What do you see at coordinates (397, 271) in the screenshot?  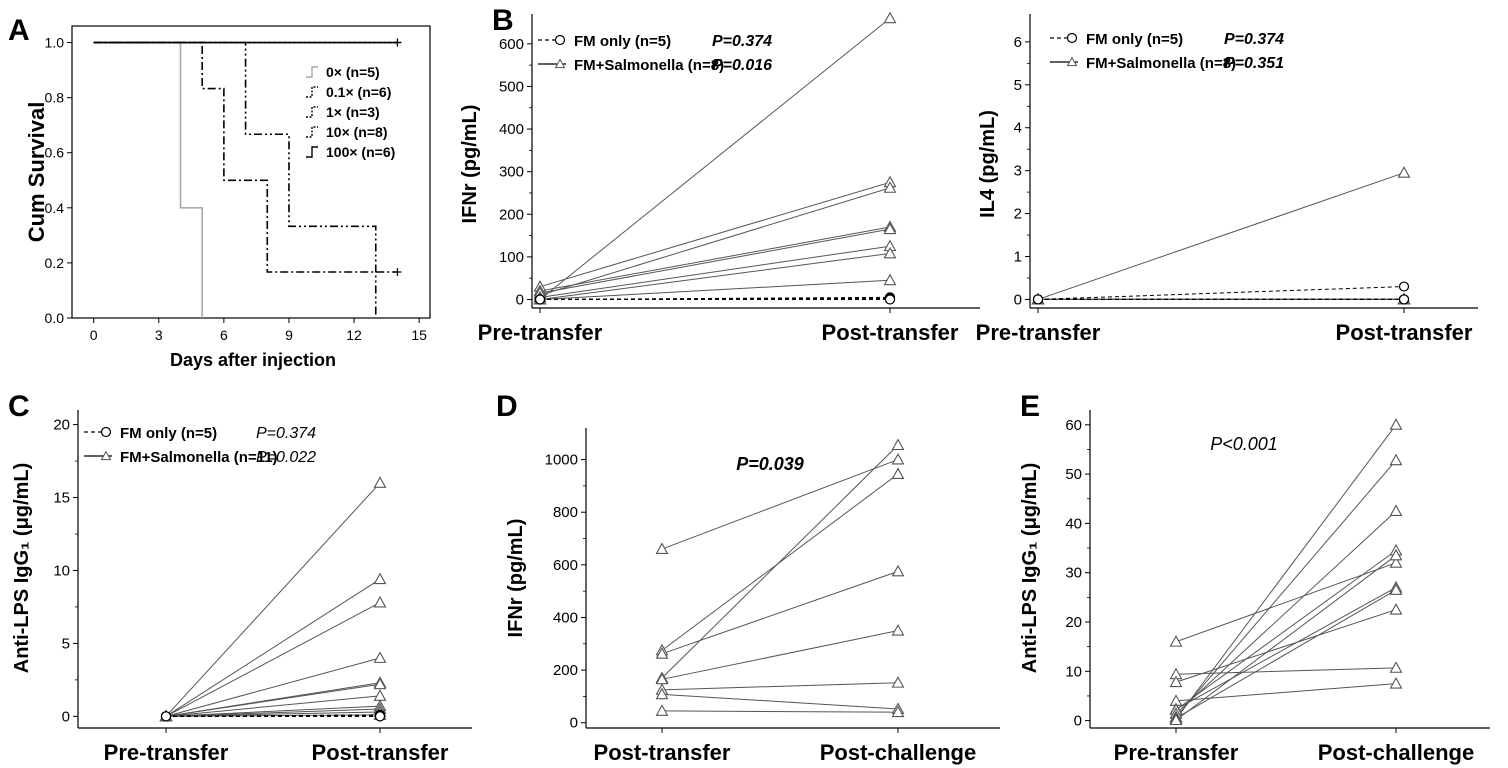 I see `panel-a-censor-mark` at bounding box center [397, 271].